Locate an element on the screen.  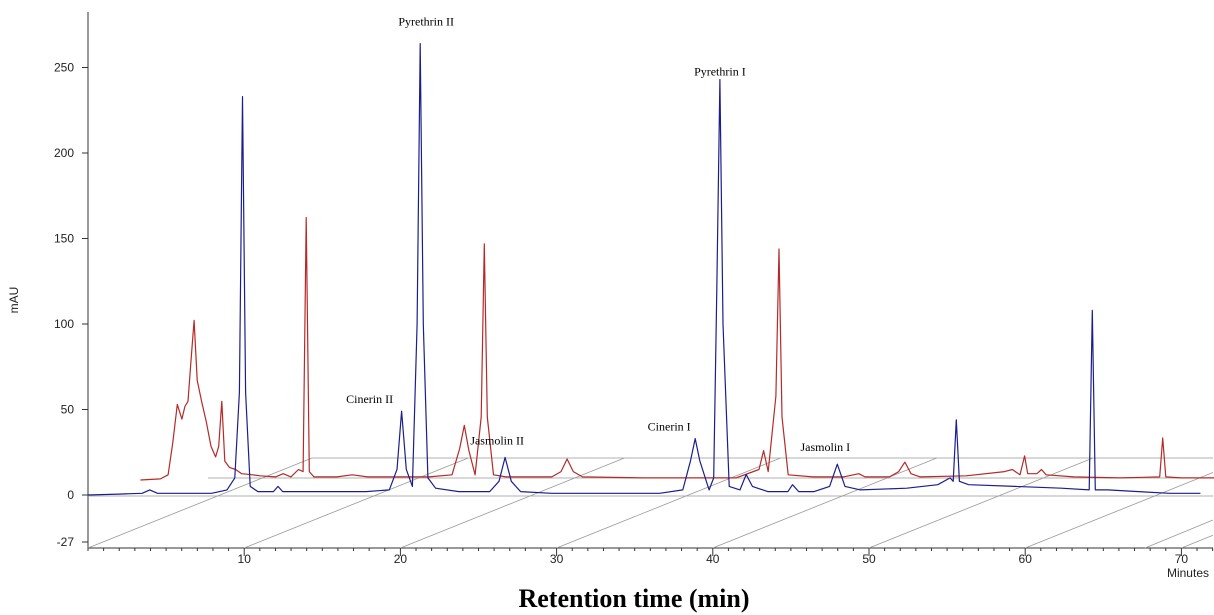
floor-diagonals is located at coordinates (729, 503).